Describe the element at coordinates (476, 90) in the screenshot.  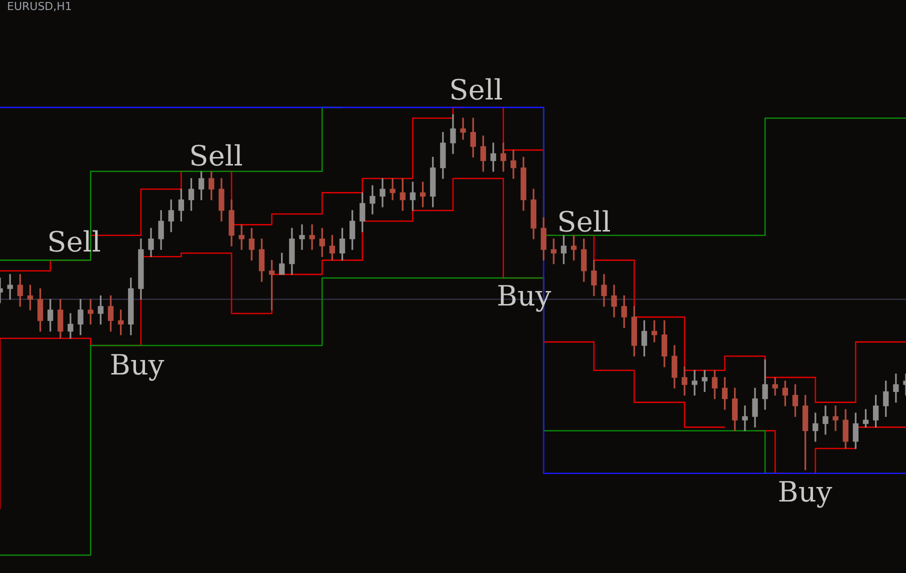
I see `text: Sell` at that location.